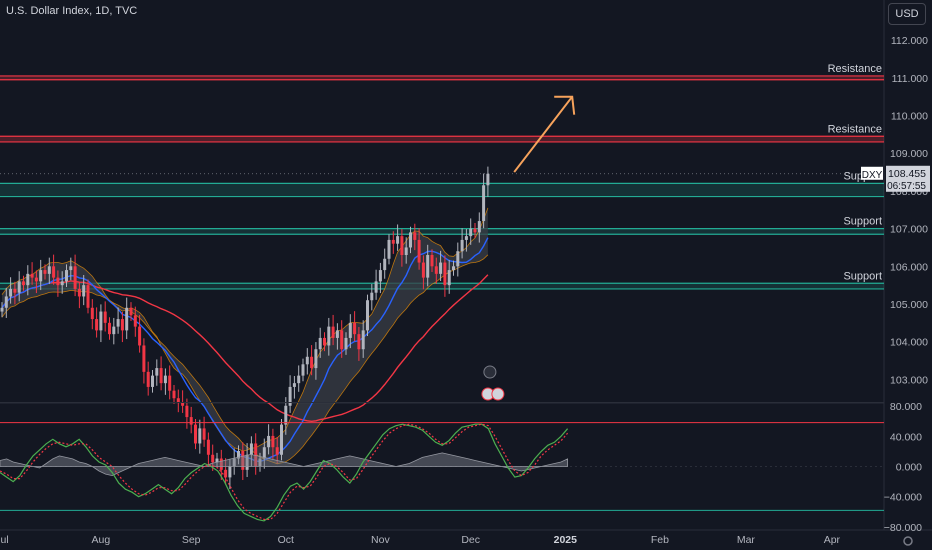 This screenshot has height=550, width=932. What do you see at coordinates (4, 540) in the screenshot?
I see `time-tick: Jul` at bounding box center [4, 540].